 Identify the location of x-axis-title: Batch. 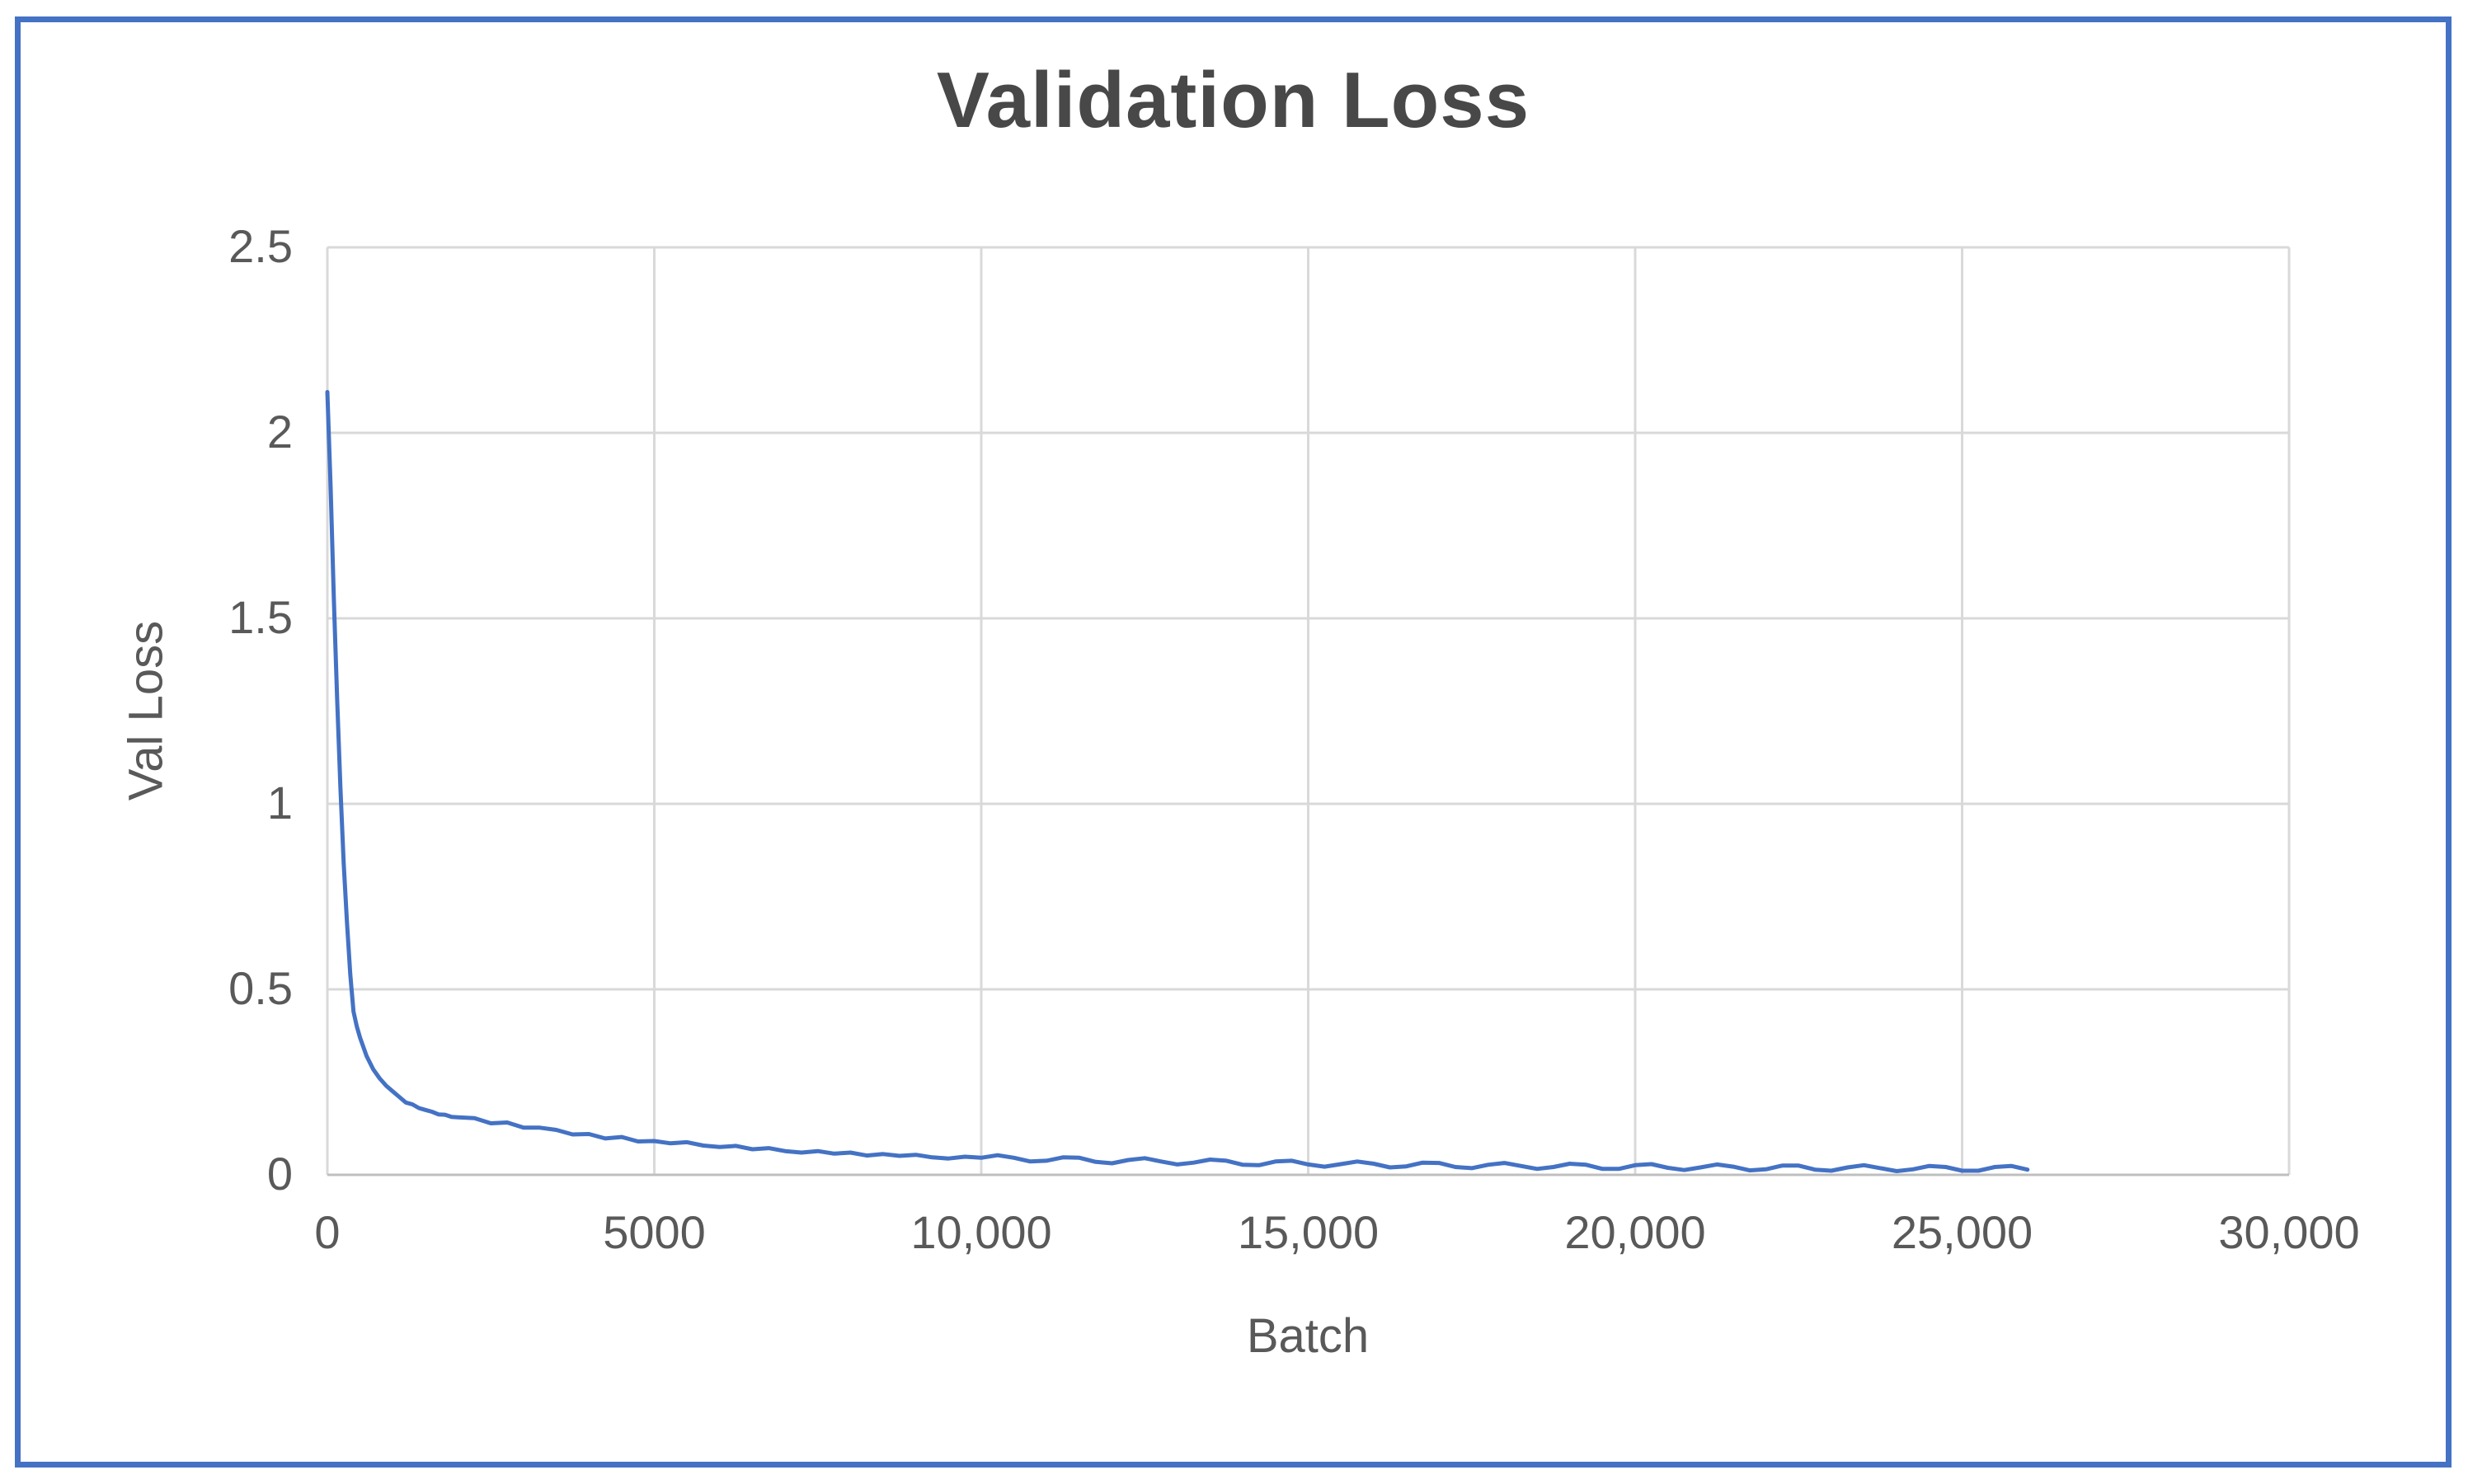
(1308, 1336).